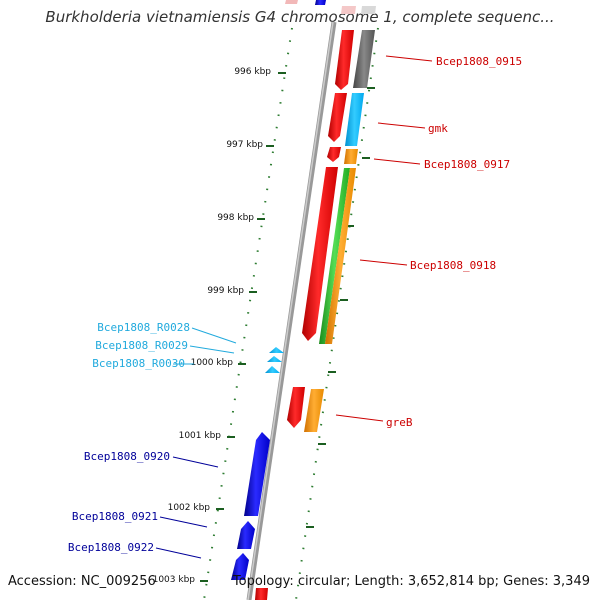  I want to click on tick-label-998: 998 kbp, so click(235, 218).